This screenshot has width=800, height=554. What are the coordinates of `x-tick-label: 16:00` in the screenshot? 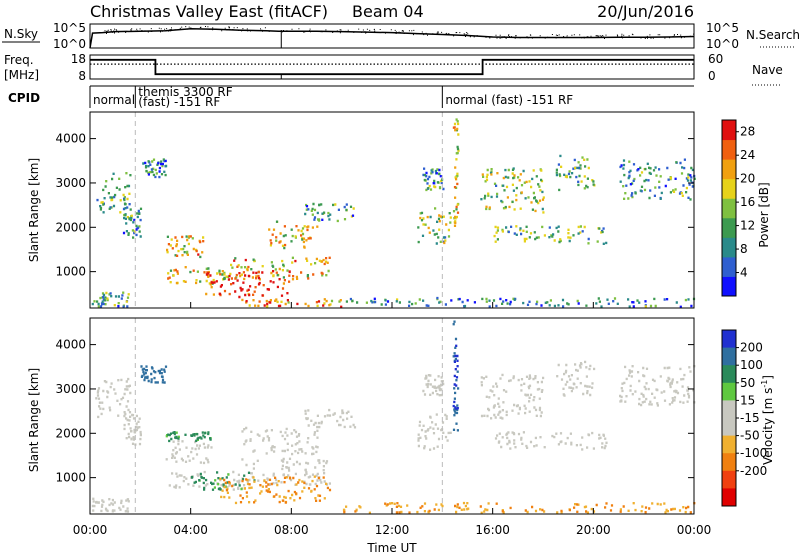 It's located at (492, 530).